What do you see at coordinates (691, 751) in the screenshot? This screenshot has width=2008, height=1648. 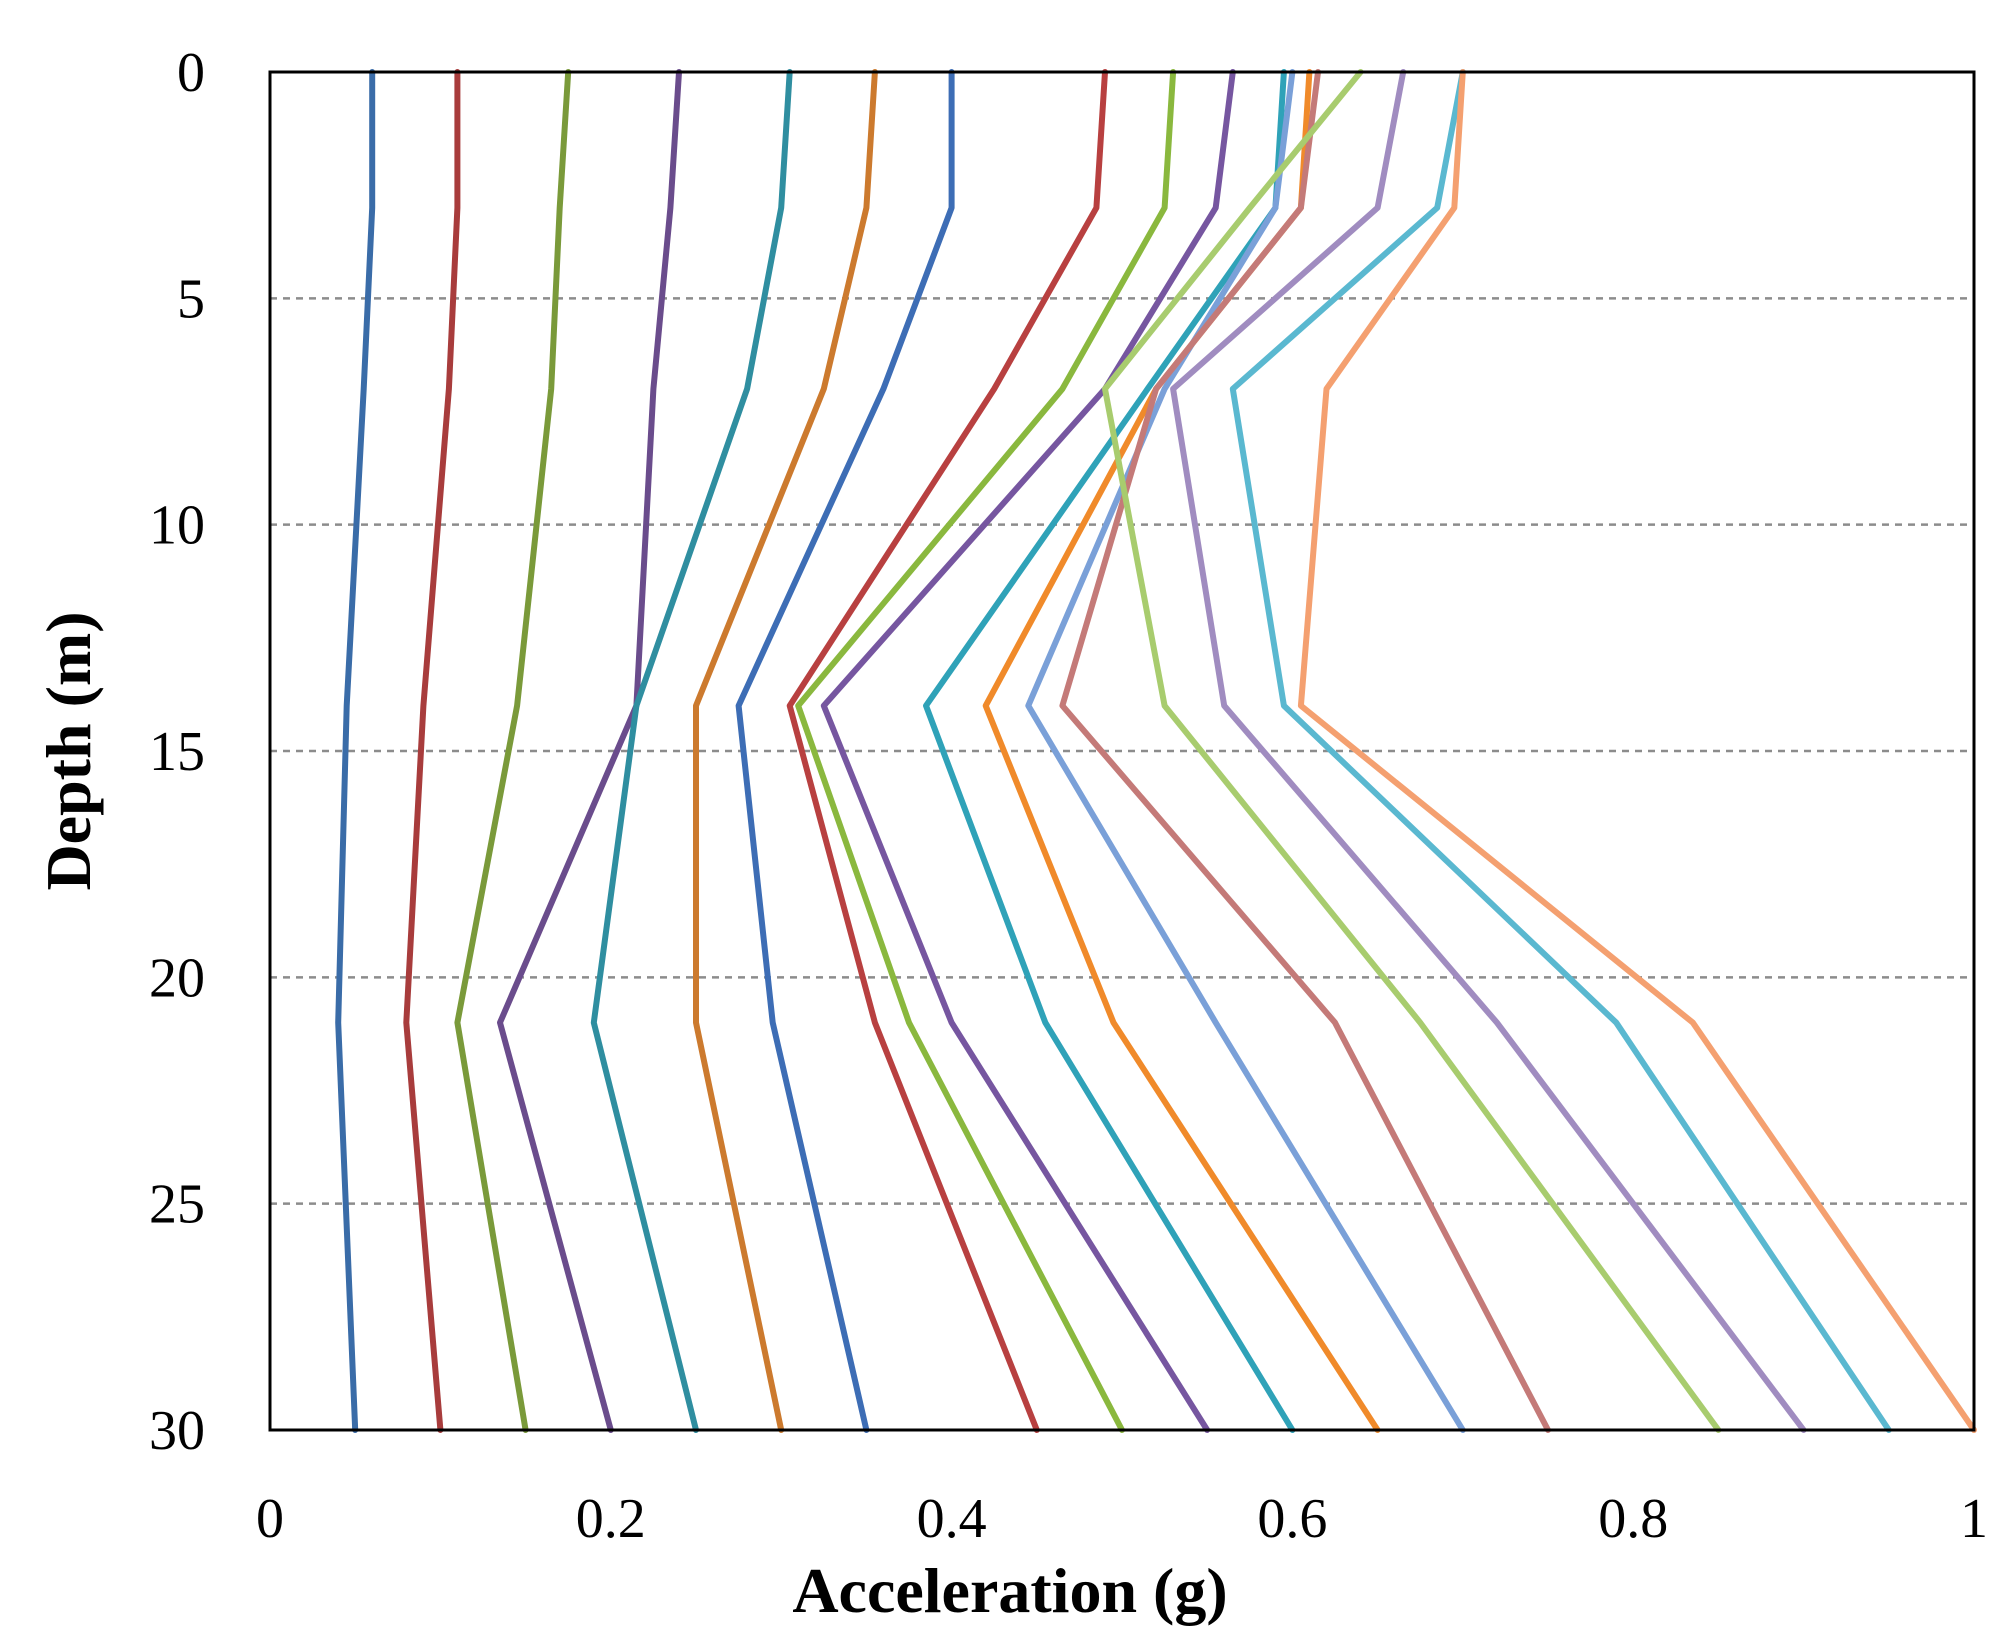 I see `series-line-s5` at bounding box center [691, 751].